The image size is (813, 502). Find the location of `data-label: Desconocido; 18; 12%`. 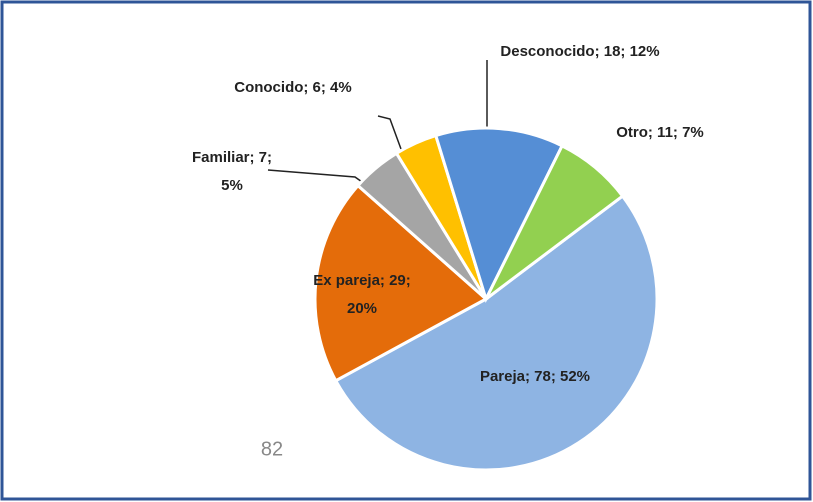

data-label: Desconocido; 18; 12% is located at coordinates (579, 51).